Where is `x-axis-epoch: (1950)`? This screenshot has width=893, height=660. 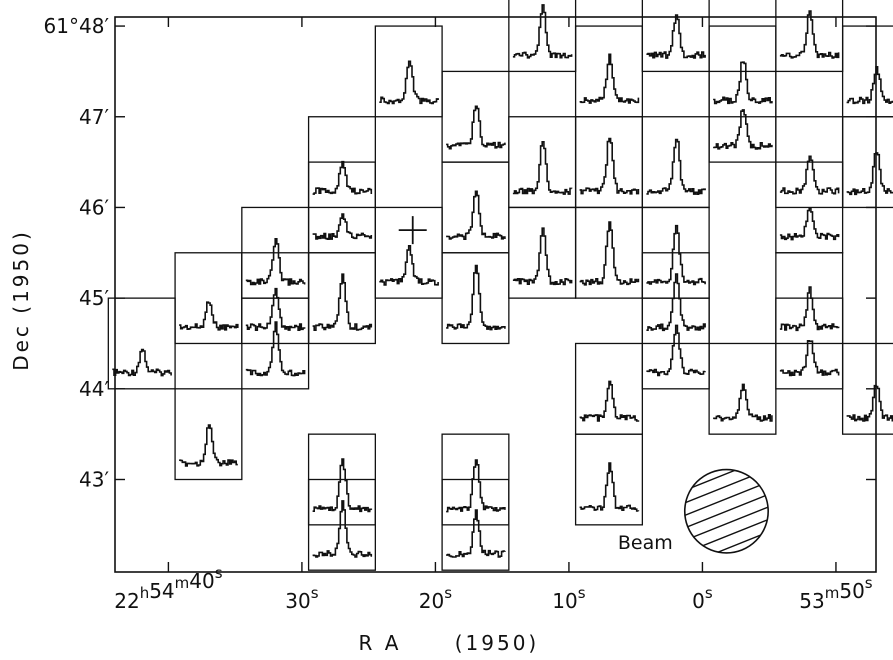
x-axis-epoch: (1950) is located at coordinates (497, 643).